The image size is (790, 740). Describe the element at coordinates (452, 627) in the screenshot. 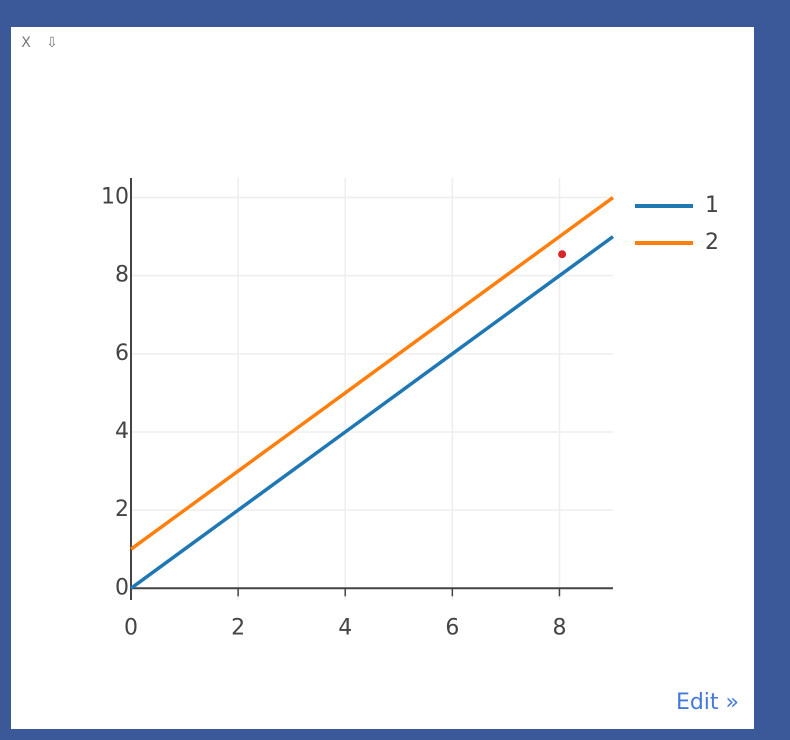

I see `x-tick-label: 6` at that location.